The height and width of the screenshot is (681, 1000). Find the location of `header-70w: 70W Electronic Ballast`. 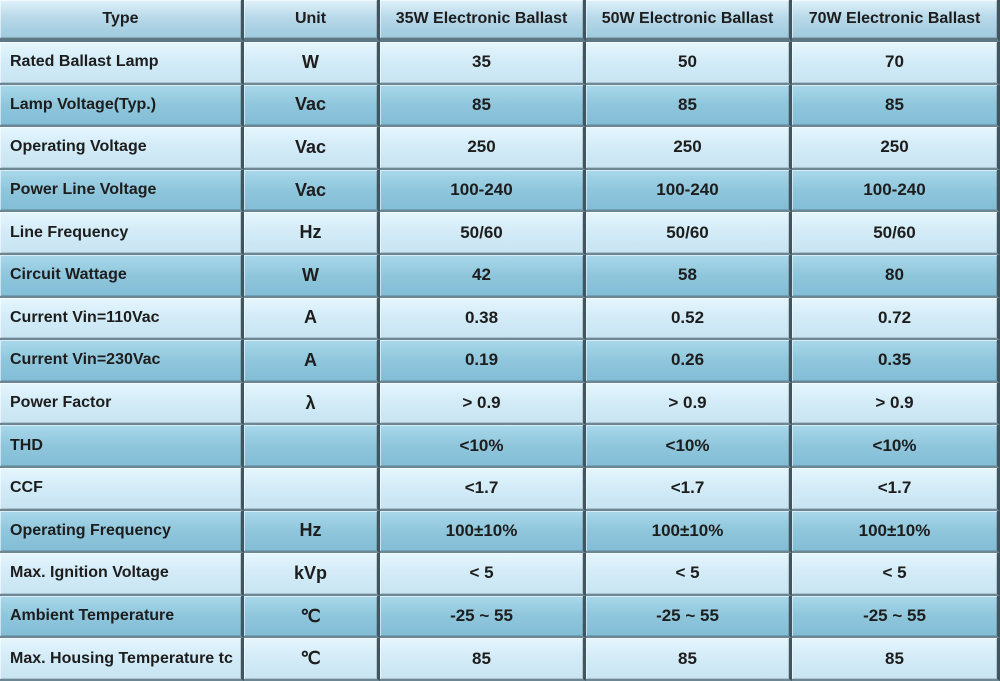

header-70w: 70W Electronic Ballast is located at coordinates (896, 21).